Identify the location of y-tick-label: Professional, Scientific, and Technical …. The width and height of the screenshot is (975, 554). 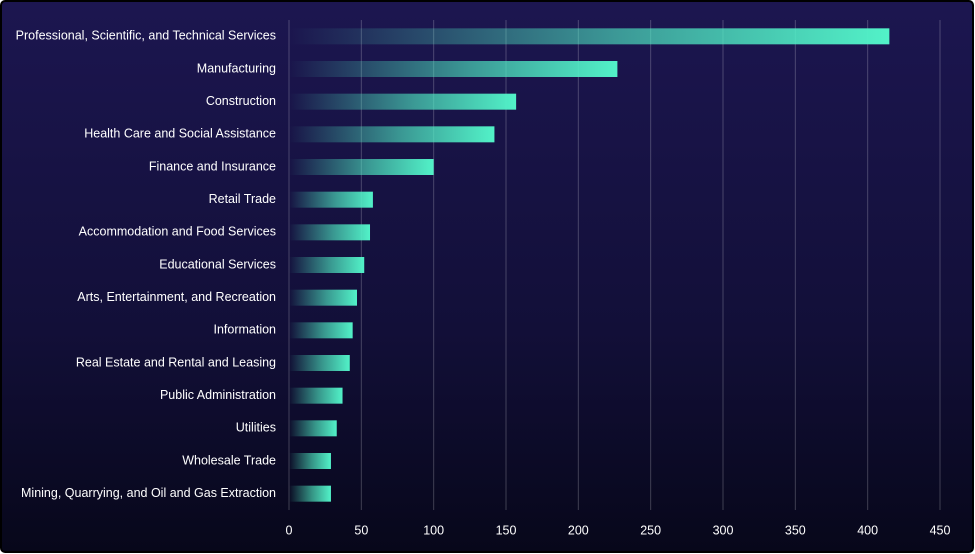
(146, 36).